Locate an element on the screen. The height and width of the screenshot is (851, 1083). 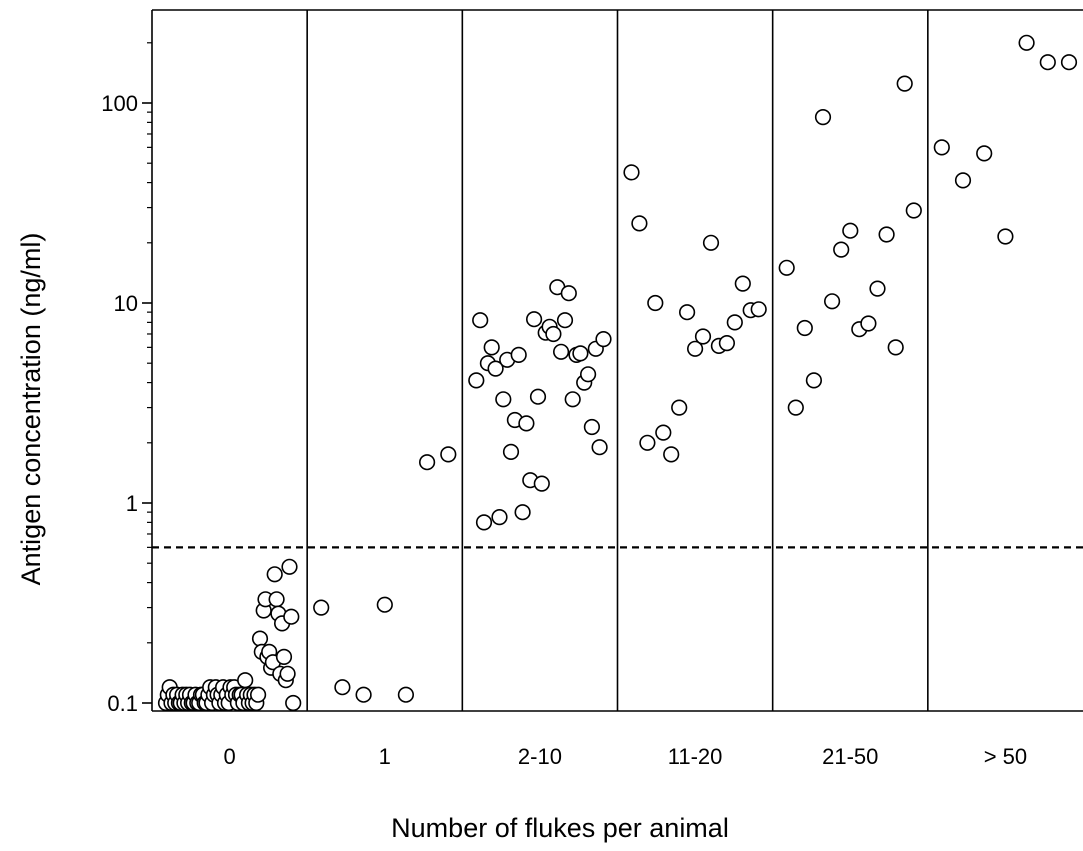
x-tick-label: 2-10 is located at coordinates (540, 756).